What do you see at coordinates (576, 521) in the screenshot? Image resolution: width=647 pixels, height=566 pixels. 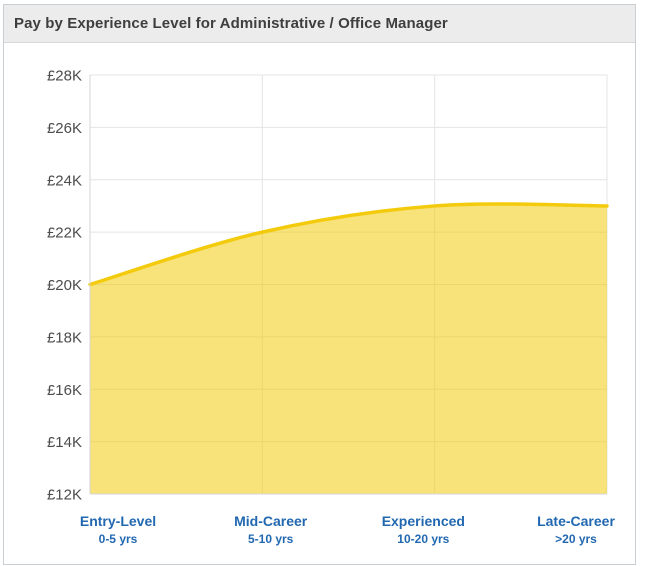 I see `x-axis-category-label: Late-Career` at bounding box center [576, 521].